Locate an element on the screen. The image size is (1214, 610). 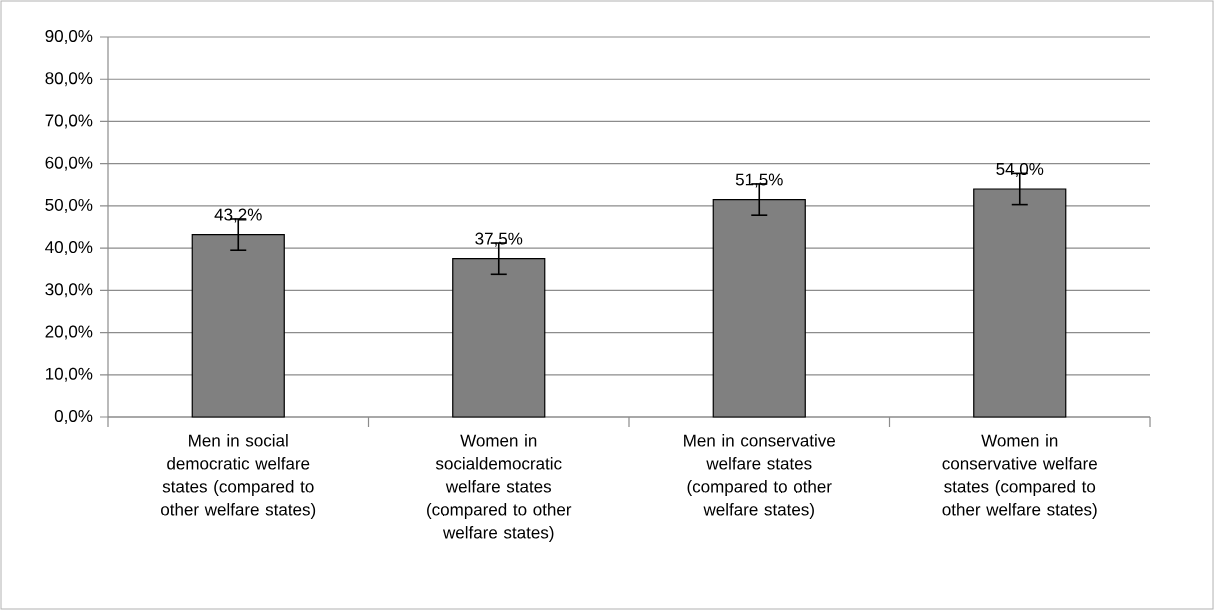
y-tick-label: 40,0% is located at coordinates (69, 248).